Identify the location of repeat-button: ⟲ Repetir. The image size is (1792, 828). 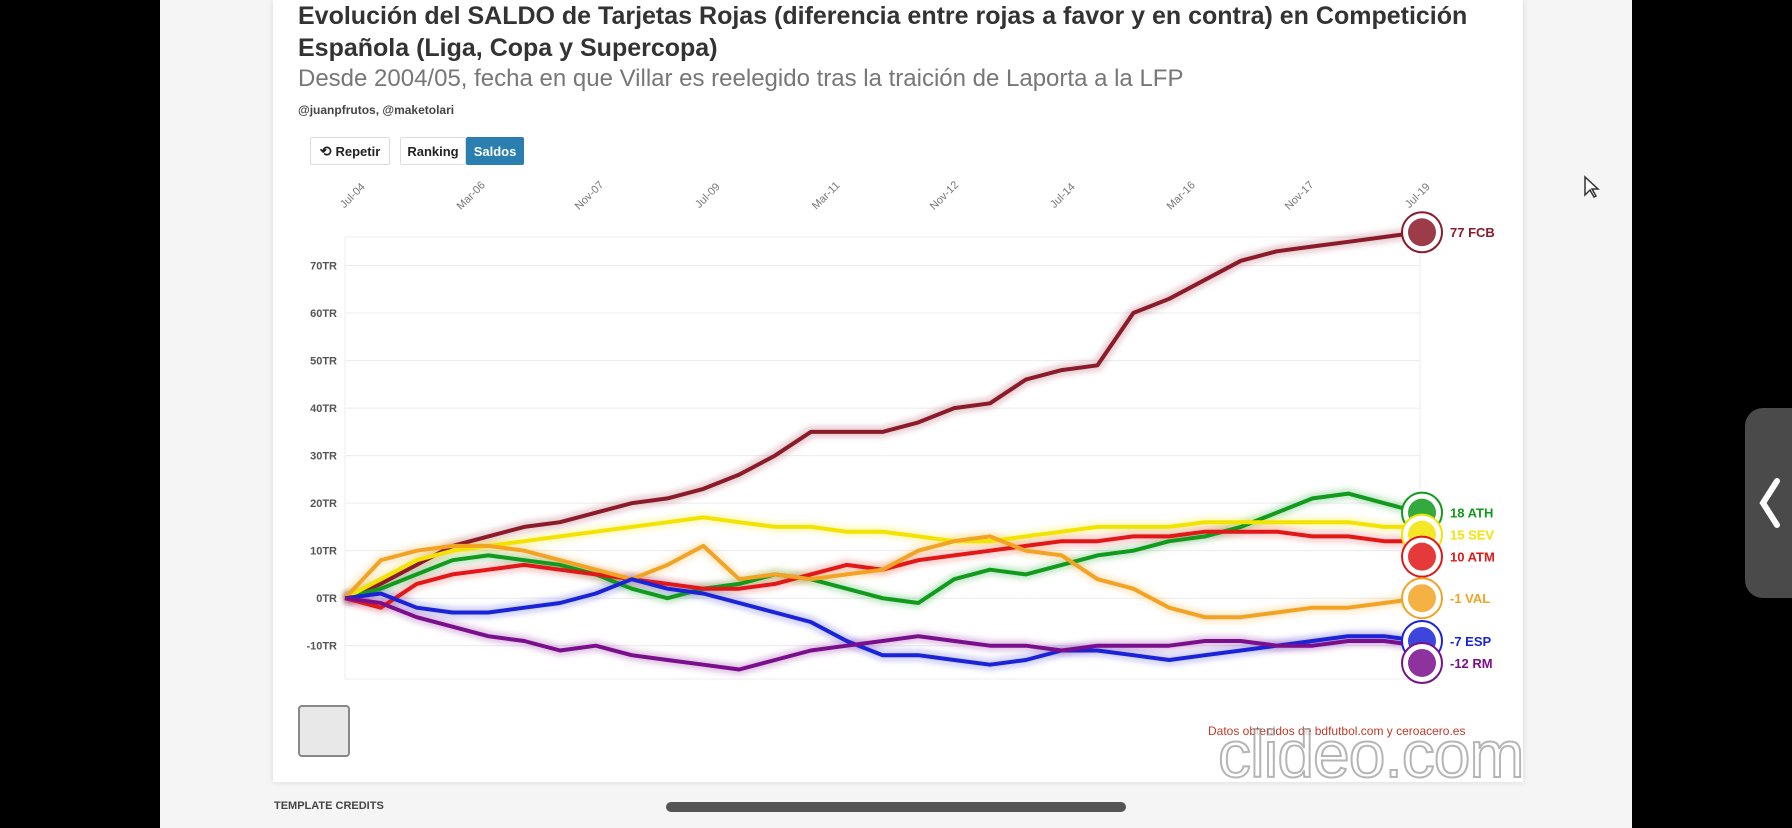
(350, 151).